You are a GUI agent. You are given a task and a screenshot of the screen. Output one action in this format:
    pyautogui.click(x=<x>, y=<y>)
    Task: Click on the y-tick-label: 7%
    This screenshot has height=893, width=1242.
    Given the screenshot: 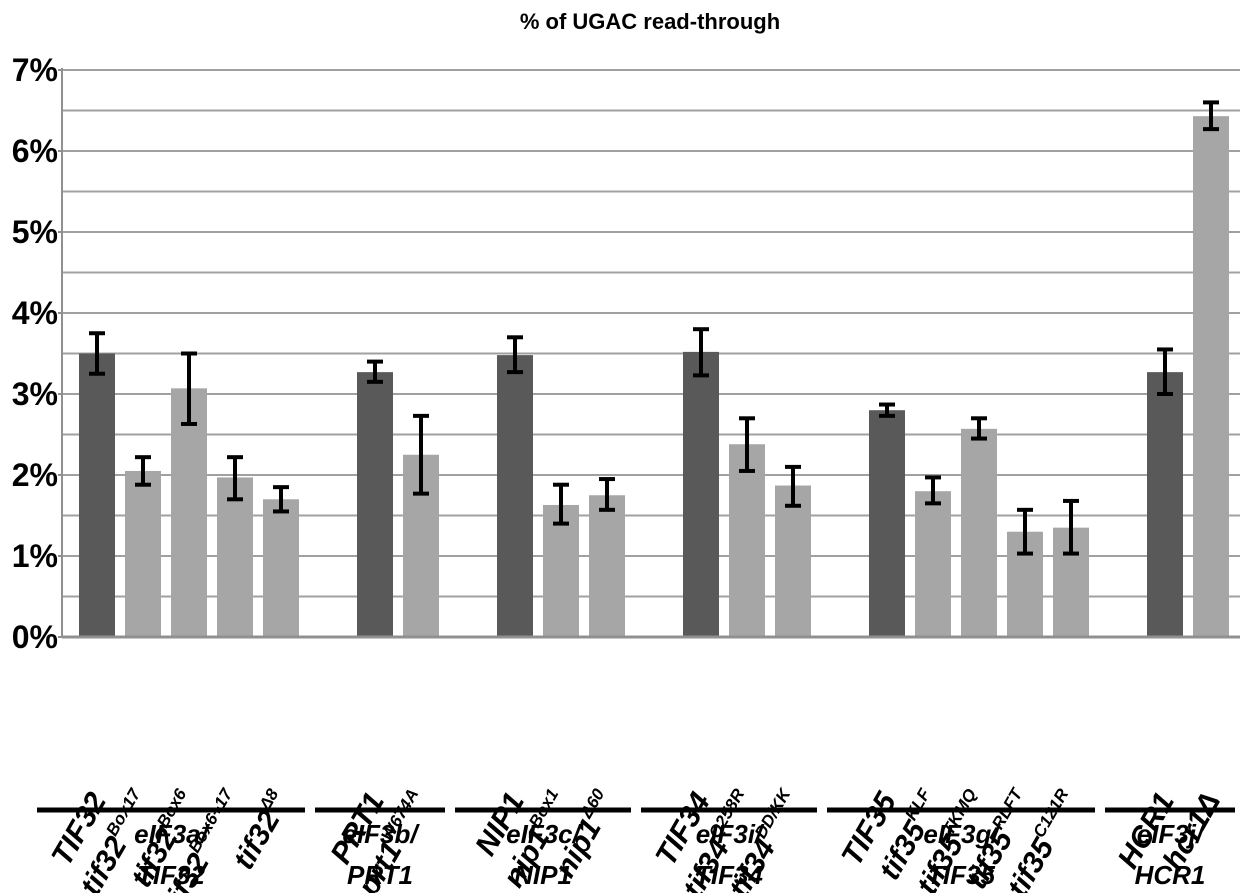 What is the action you would take?
    pyautogui.click(x=35, y=70)
    